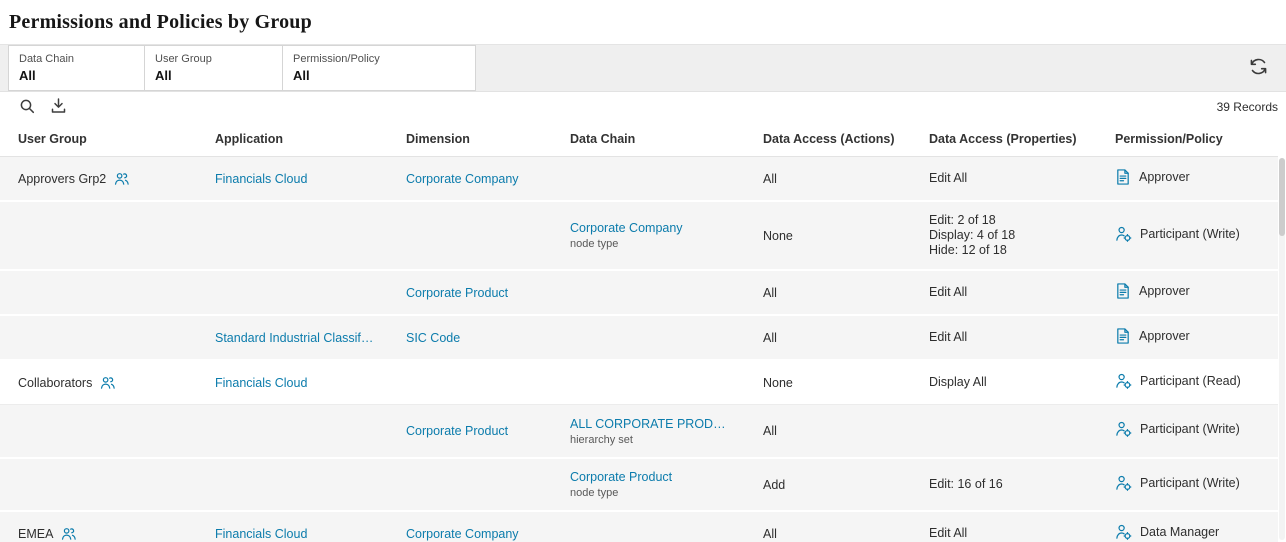 This screenshot has width=1286, height=542. Describe the element at coordinates (601, 439) in the screenshot. I see `data-chain-type-label: hierarchy set` at that location.